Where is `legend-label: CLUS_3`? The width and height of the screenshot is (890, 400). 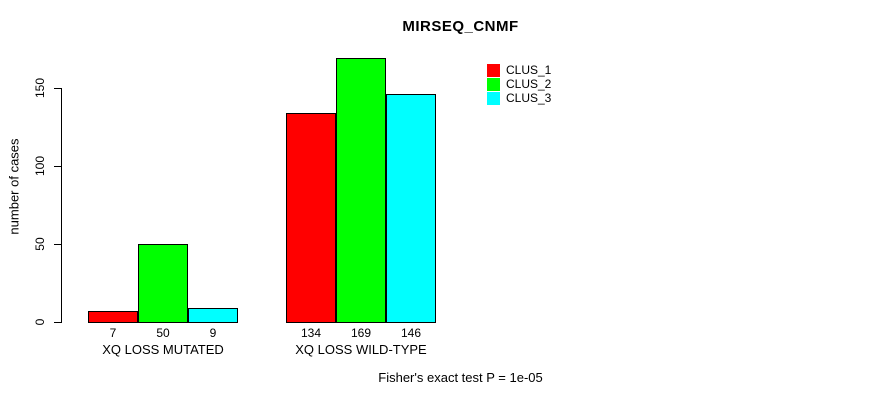
legend-label: CLUS_3 is located at coordinates (529, 98).